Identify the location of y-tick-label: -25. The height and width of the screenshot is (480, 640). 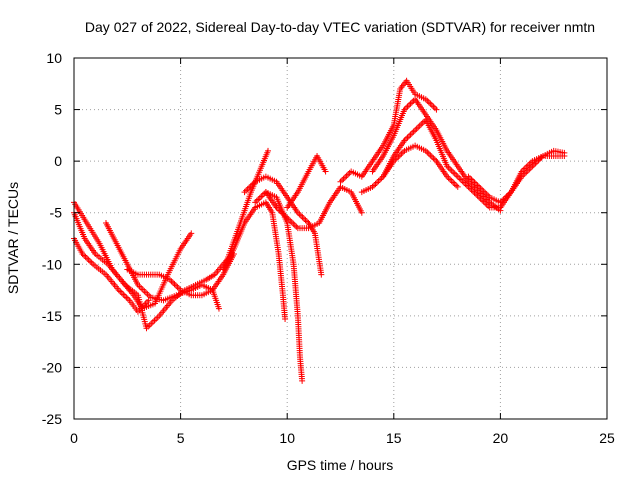
(52, 419).